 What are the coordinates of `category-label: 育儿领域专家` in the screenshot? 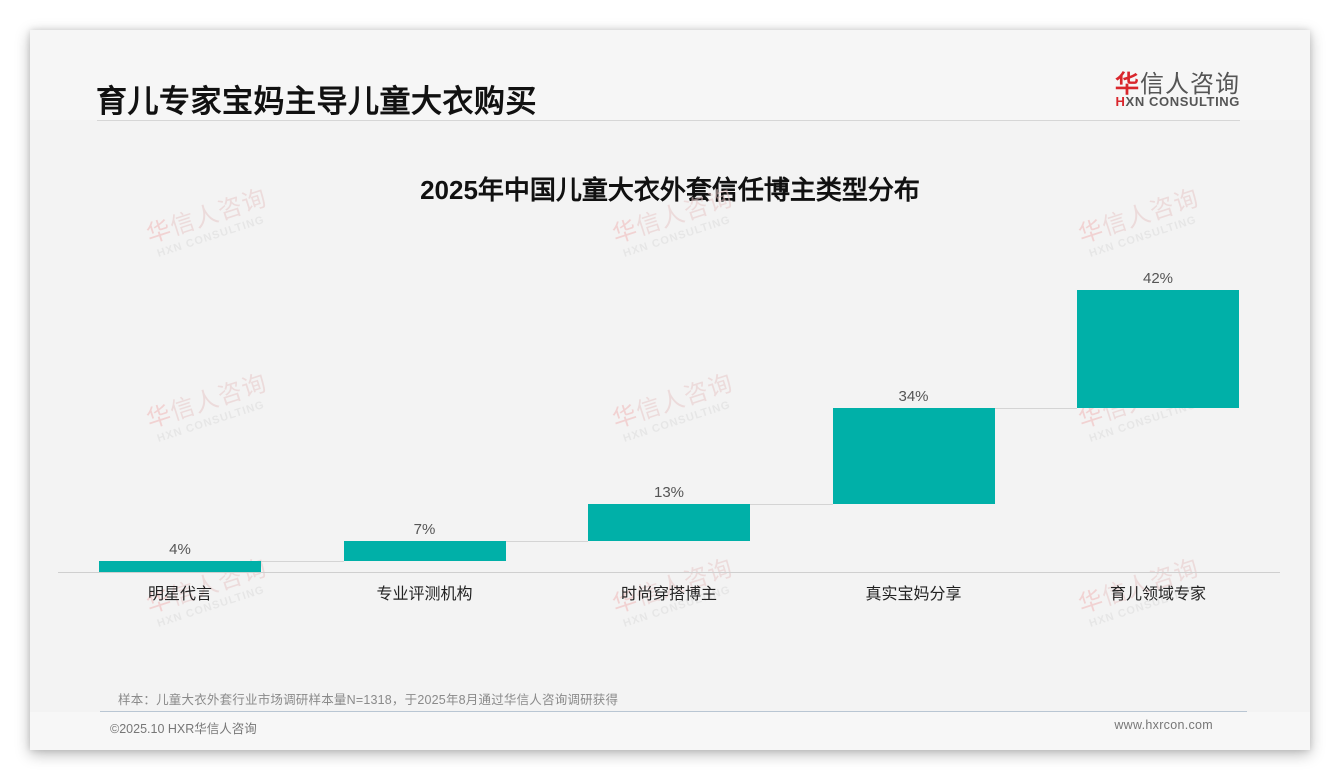 It's located at (1157, 594).